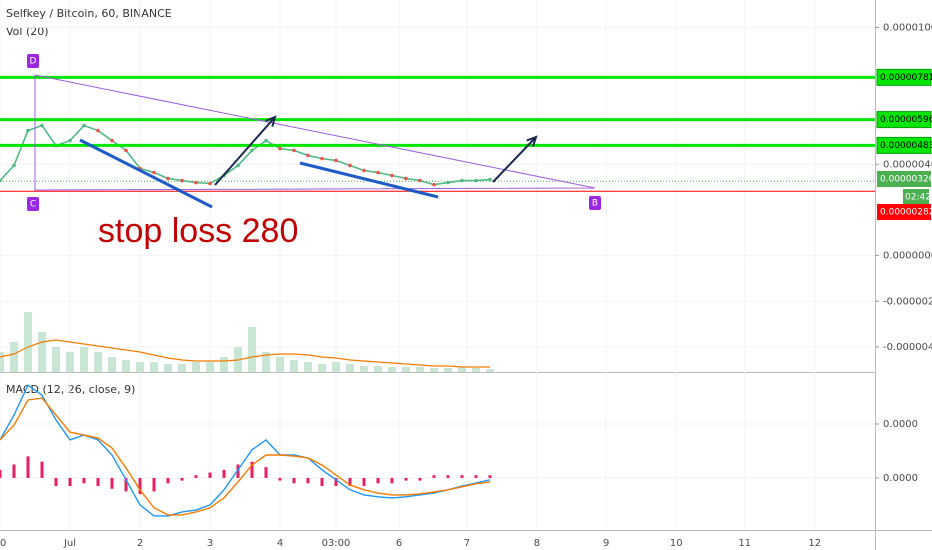  Describe the element at coordinates (907, 301) in the screenshot. I see `y-tick-label: -0.00000200` at that location.